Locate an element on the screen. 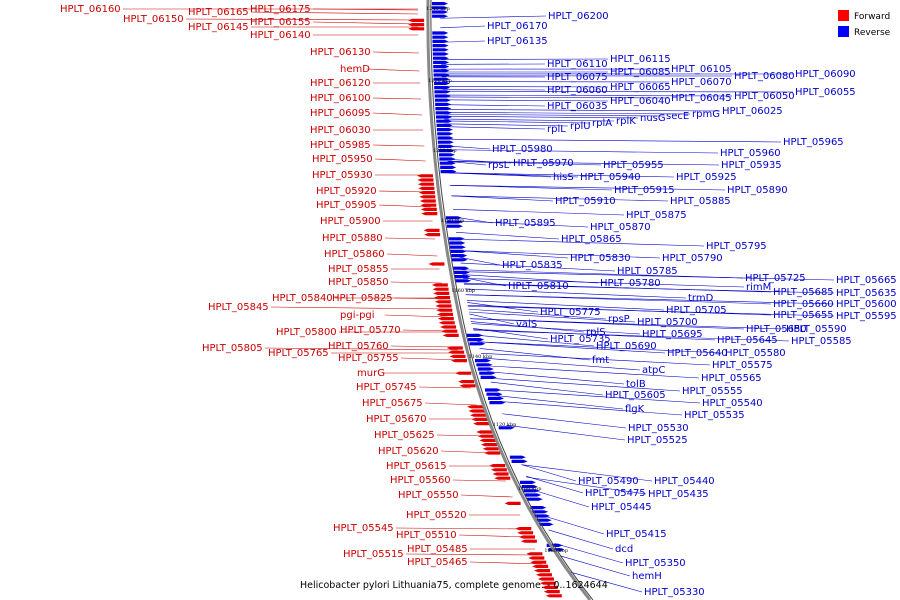 The image size is (900, 600). reverse-gene-label: HPLT_05775 is located at coordinates (570, 312).